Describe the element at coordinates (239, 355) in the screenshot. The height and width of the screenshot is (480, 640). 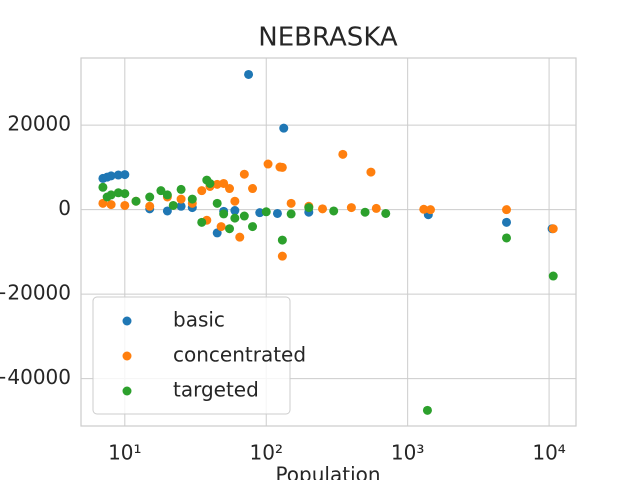
I see `legend-label: concentrated` at that location.